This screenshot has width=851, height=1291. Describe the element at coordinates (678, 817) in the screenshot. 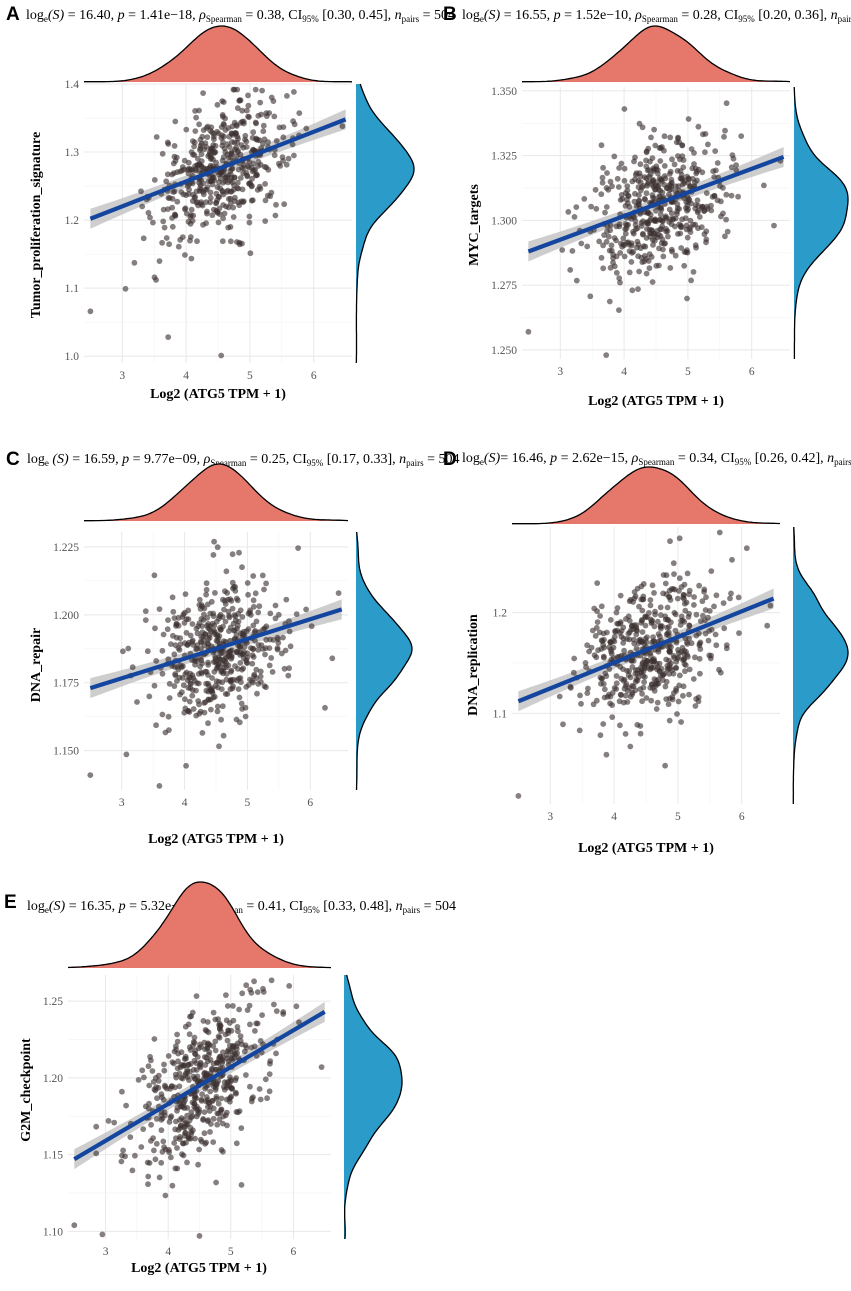

I see `x-tick-label: 5` at that location.